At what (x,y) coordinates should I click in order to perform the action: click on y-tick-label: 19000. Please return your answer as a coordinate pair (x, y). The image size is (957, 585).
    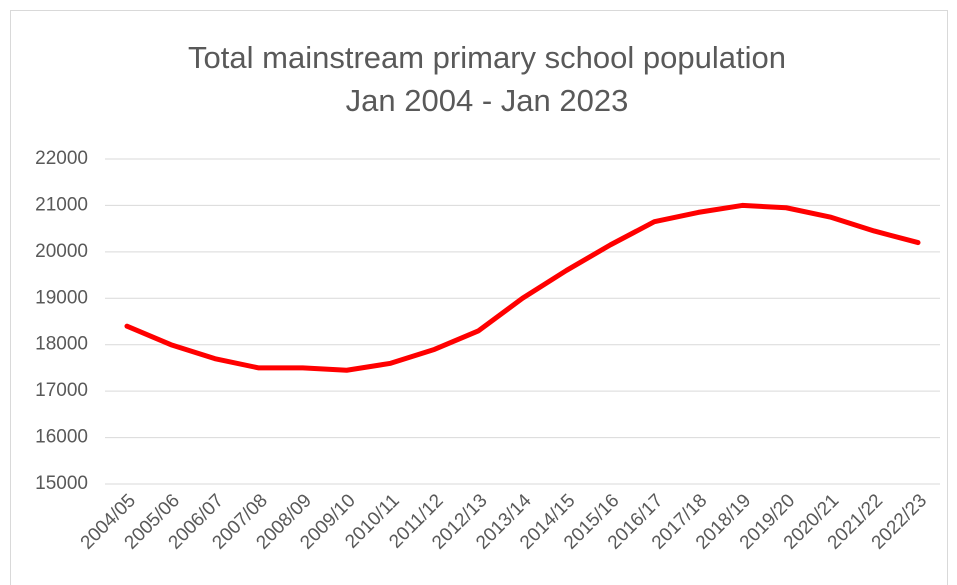
    Looking at the image, I should click on (61, 297).